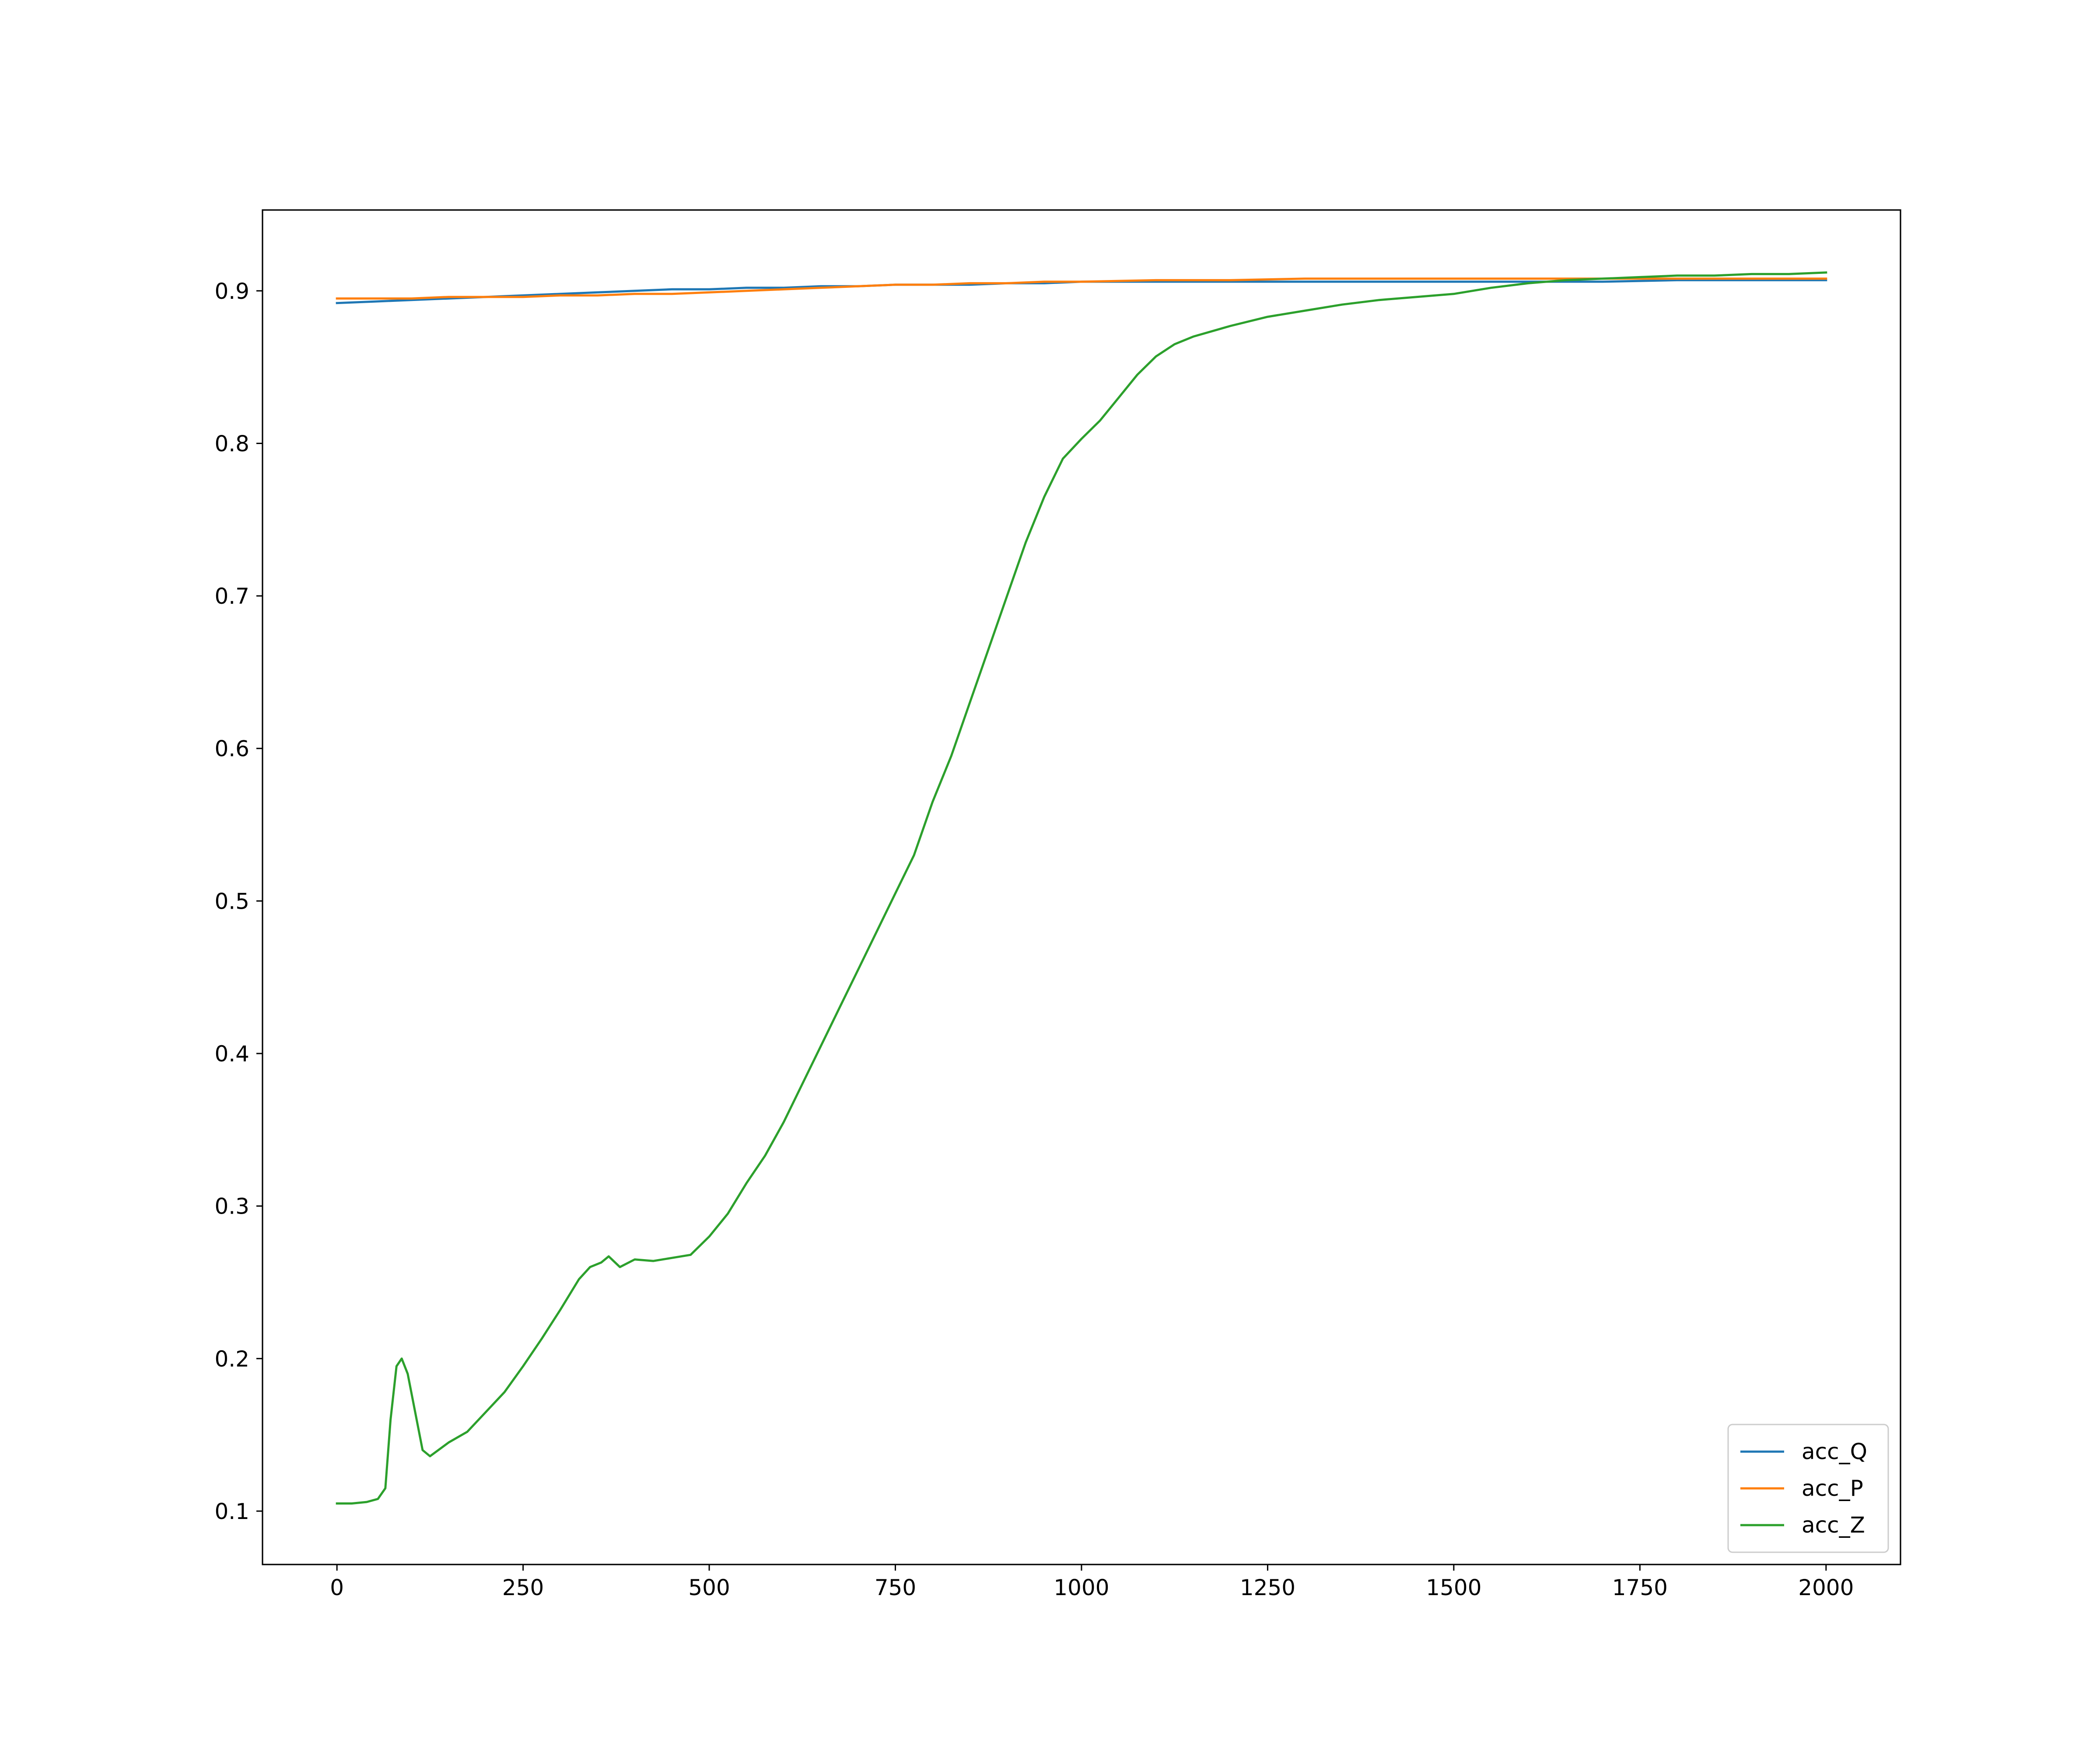  I want to click on y-tick-label: 0.4, so click(231, 1054).